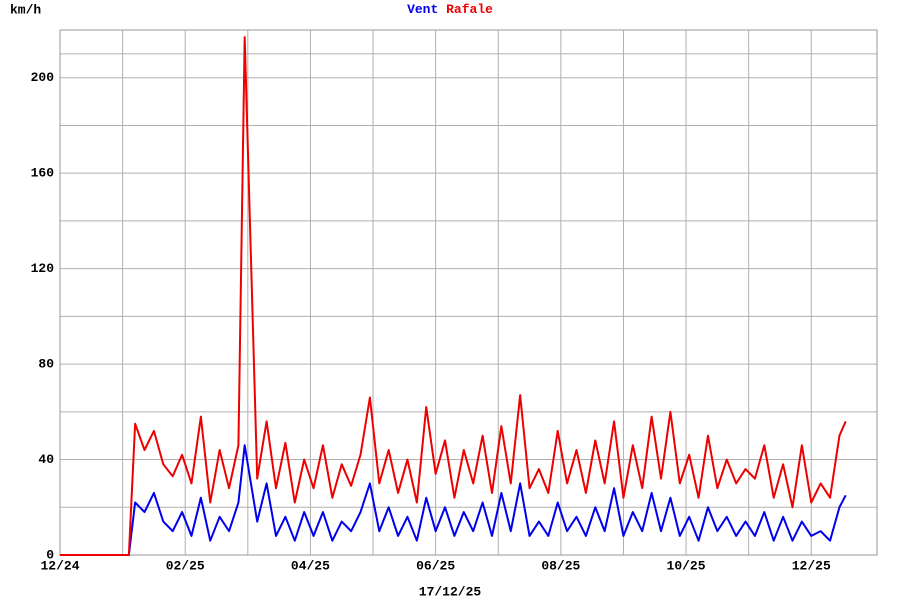 This screenshot has height=600, width=900. I want to click on legend-gap, so click(442, 9).